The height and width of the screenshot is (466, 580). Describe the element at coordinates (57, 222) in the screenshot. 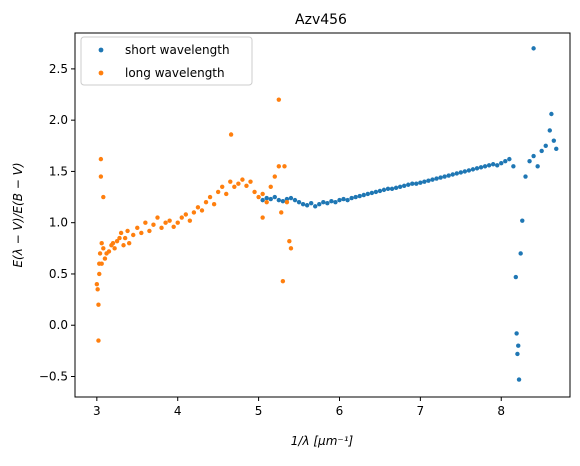

I see `y-axis-ticks: −0.5 0.0 0.5 1.0 1.5 2.0 2.5` at that location.